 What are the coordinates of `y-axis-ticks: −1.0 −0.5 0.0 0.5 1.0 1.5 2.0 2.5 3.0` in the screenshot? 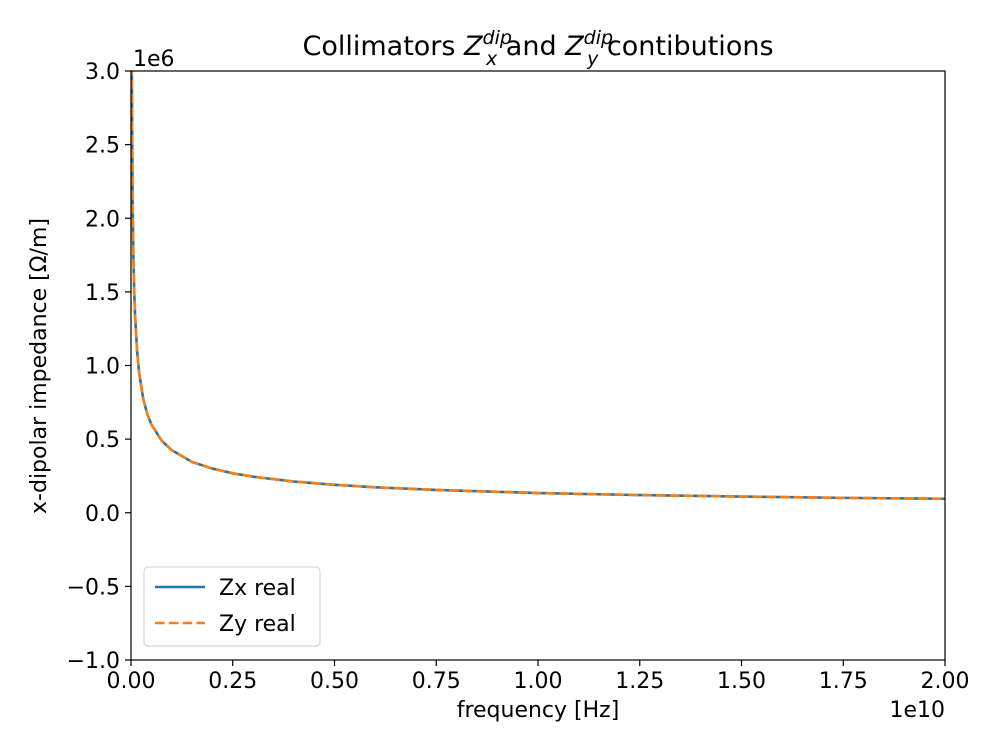 It's located at (99, 367).